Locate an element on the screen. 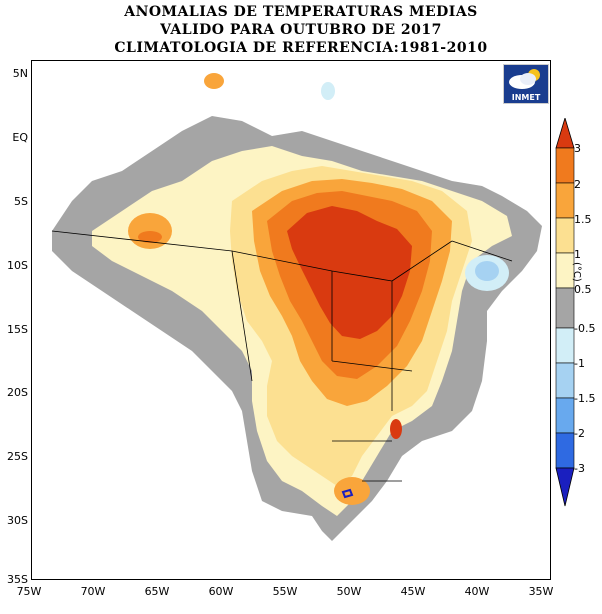 Image resolution: width=602 pixels, height=614 pixels. north-blue-patch is located at coordinates (328, 91).